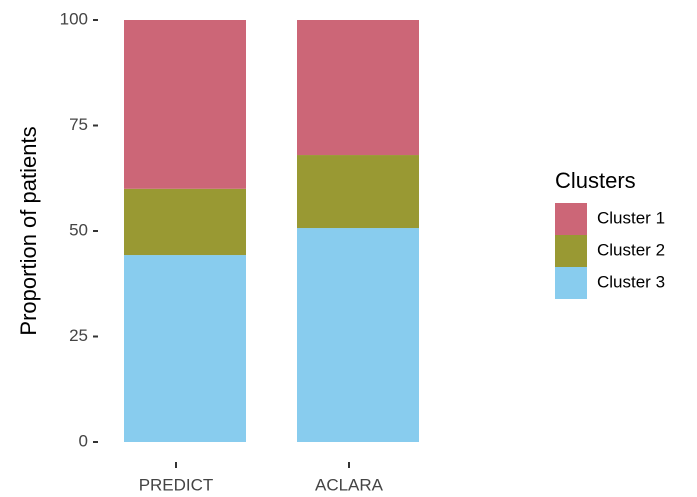  What do you see at coordinates (349, 484) in the screenshot?
I see `x-tick-label: ACLARA` at bounding box center [349, 484].